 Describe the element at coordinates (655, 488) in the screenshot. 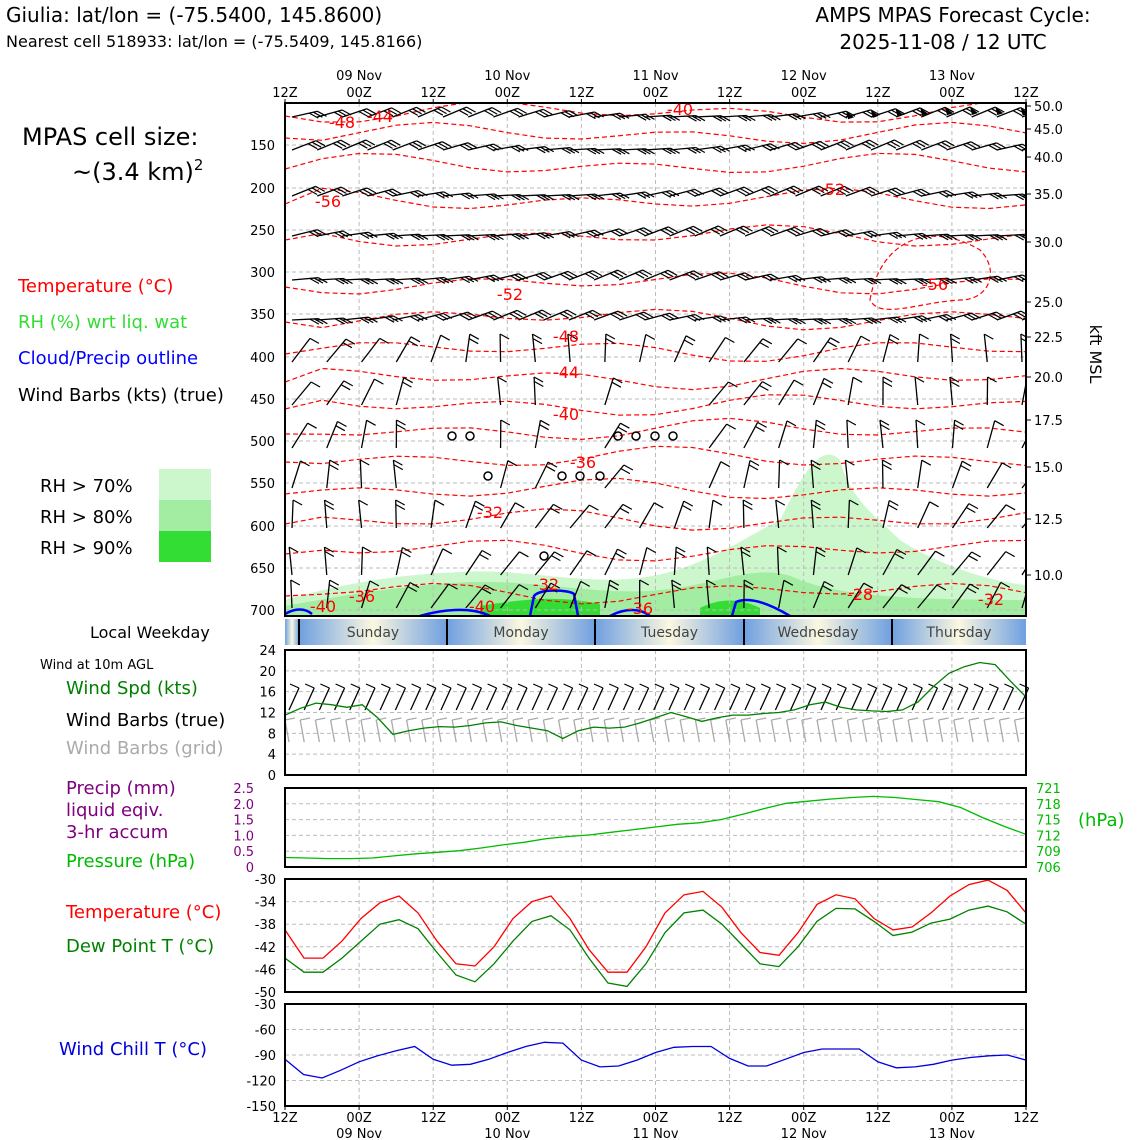

I see `temp-contour-line` at that location.